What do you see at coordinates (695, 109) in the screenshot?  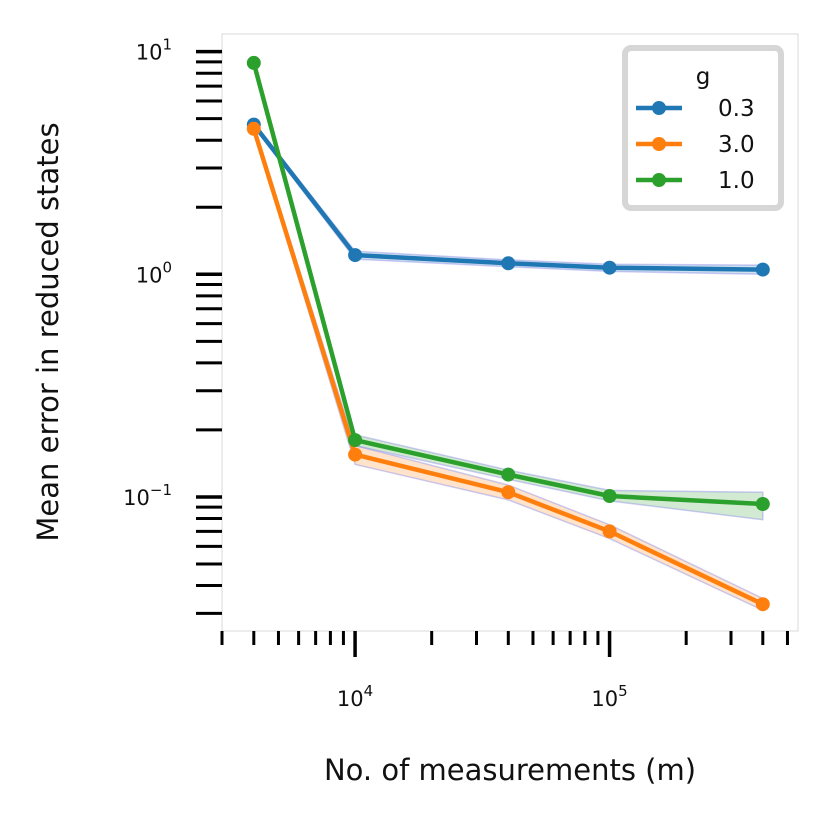 I see `legend-entry: 0.3` at bounding box center [695, 109].